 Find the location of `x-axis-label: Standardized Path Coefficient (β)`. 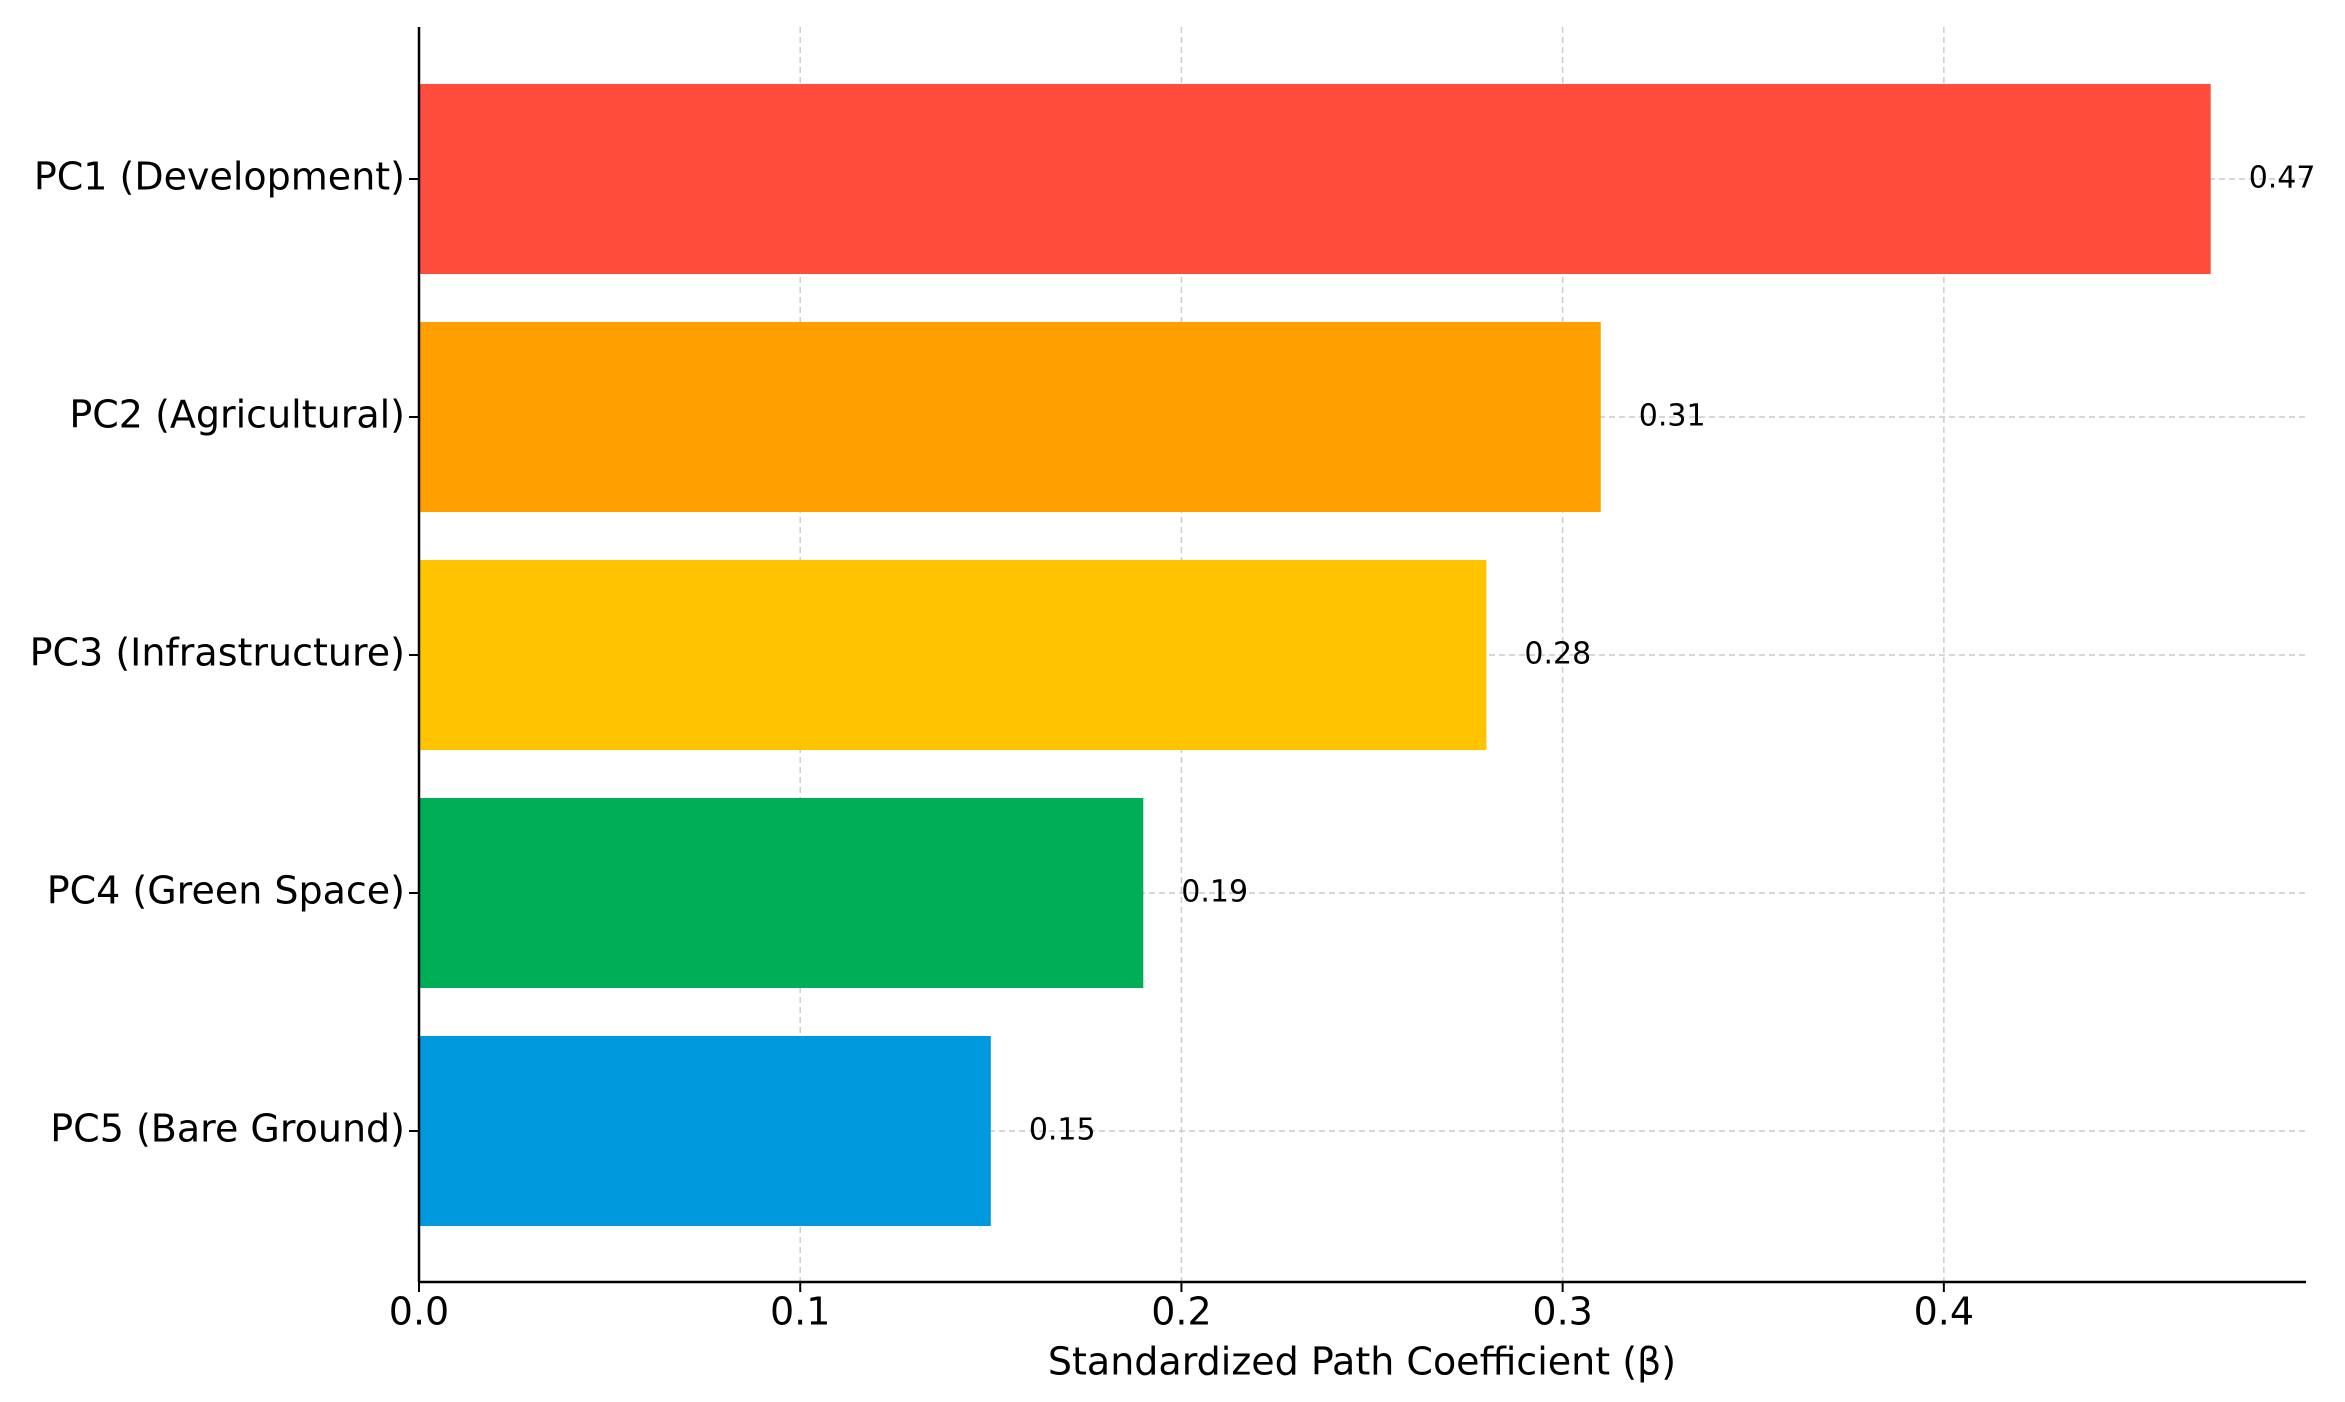

x-axis-label: Standardized Path Coefficient (β) is located at coordinates (1362, 1362).